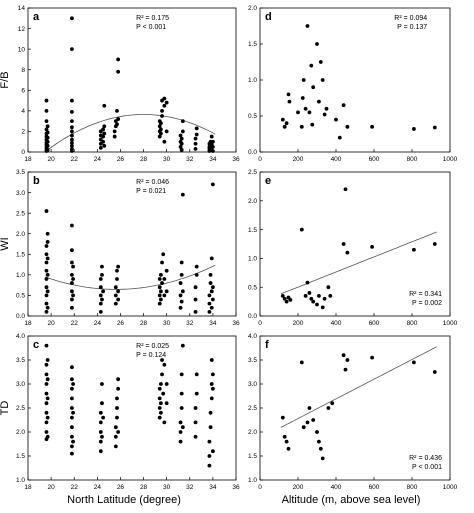 This screenshot has width=474, height=513. I want to click on stats-line: P = 0.002, so click(427, 303).